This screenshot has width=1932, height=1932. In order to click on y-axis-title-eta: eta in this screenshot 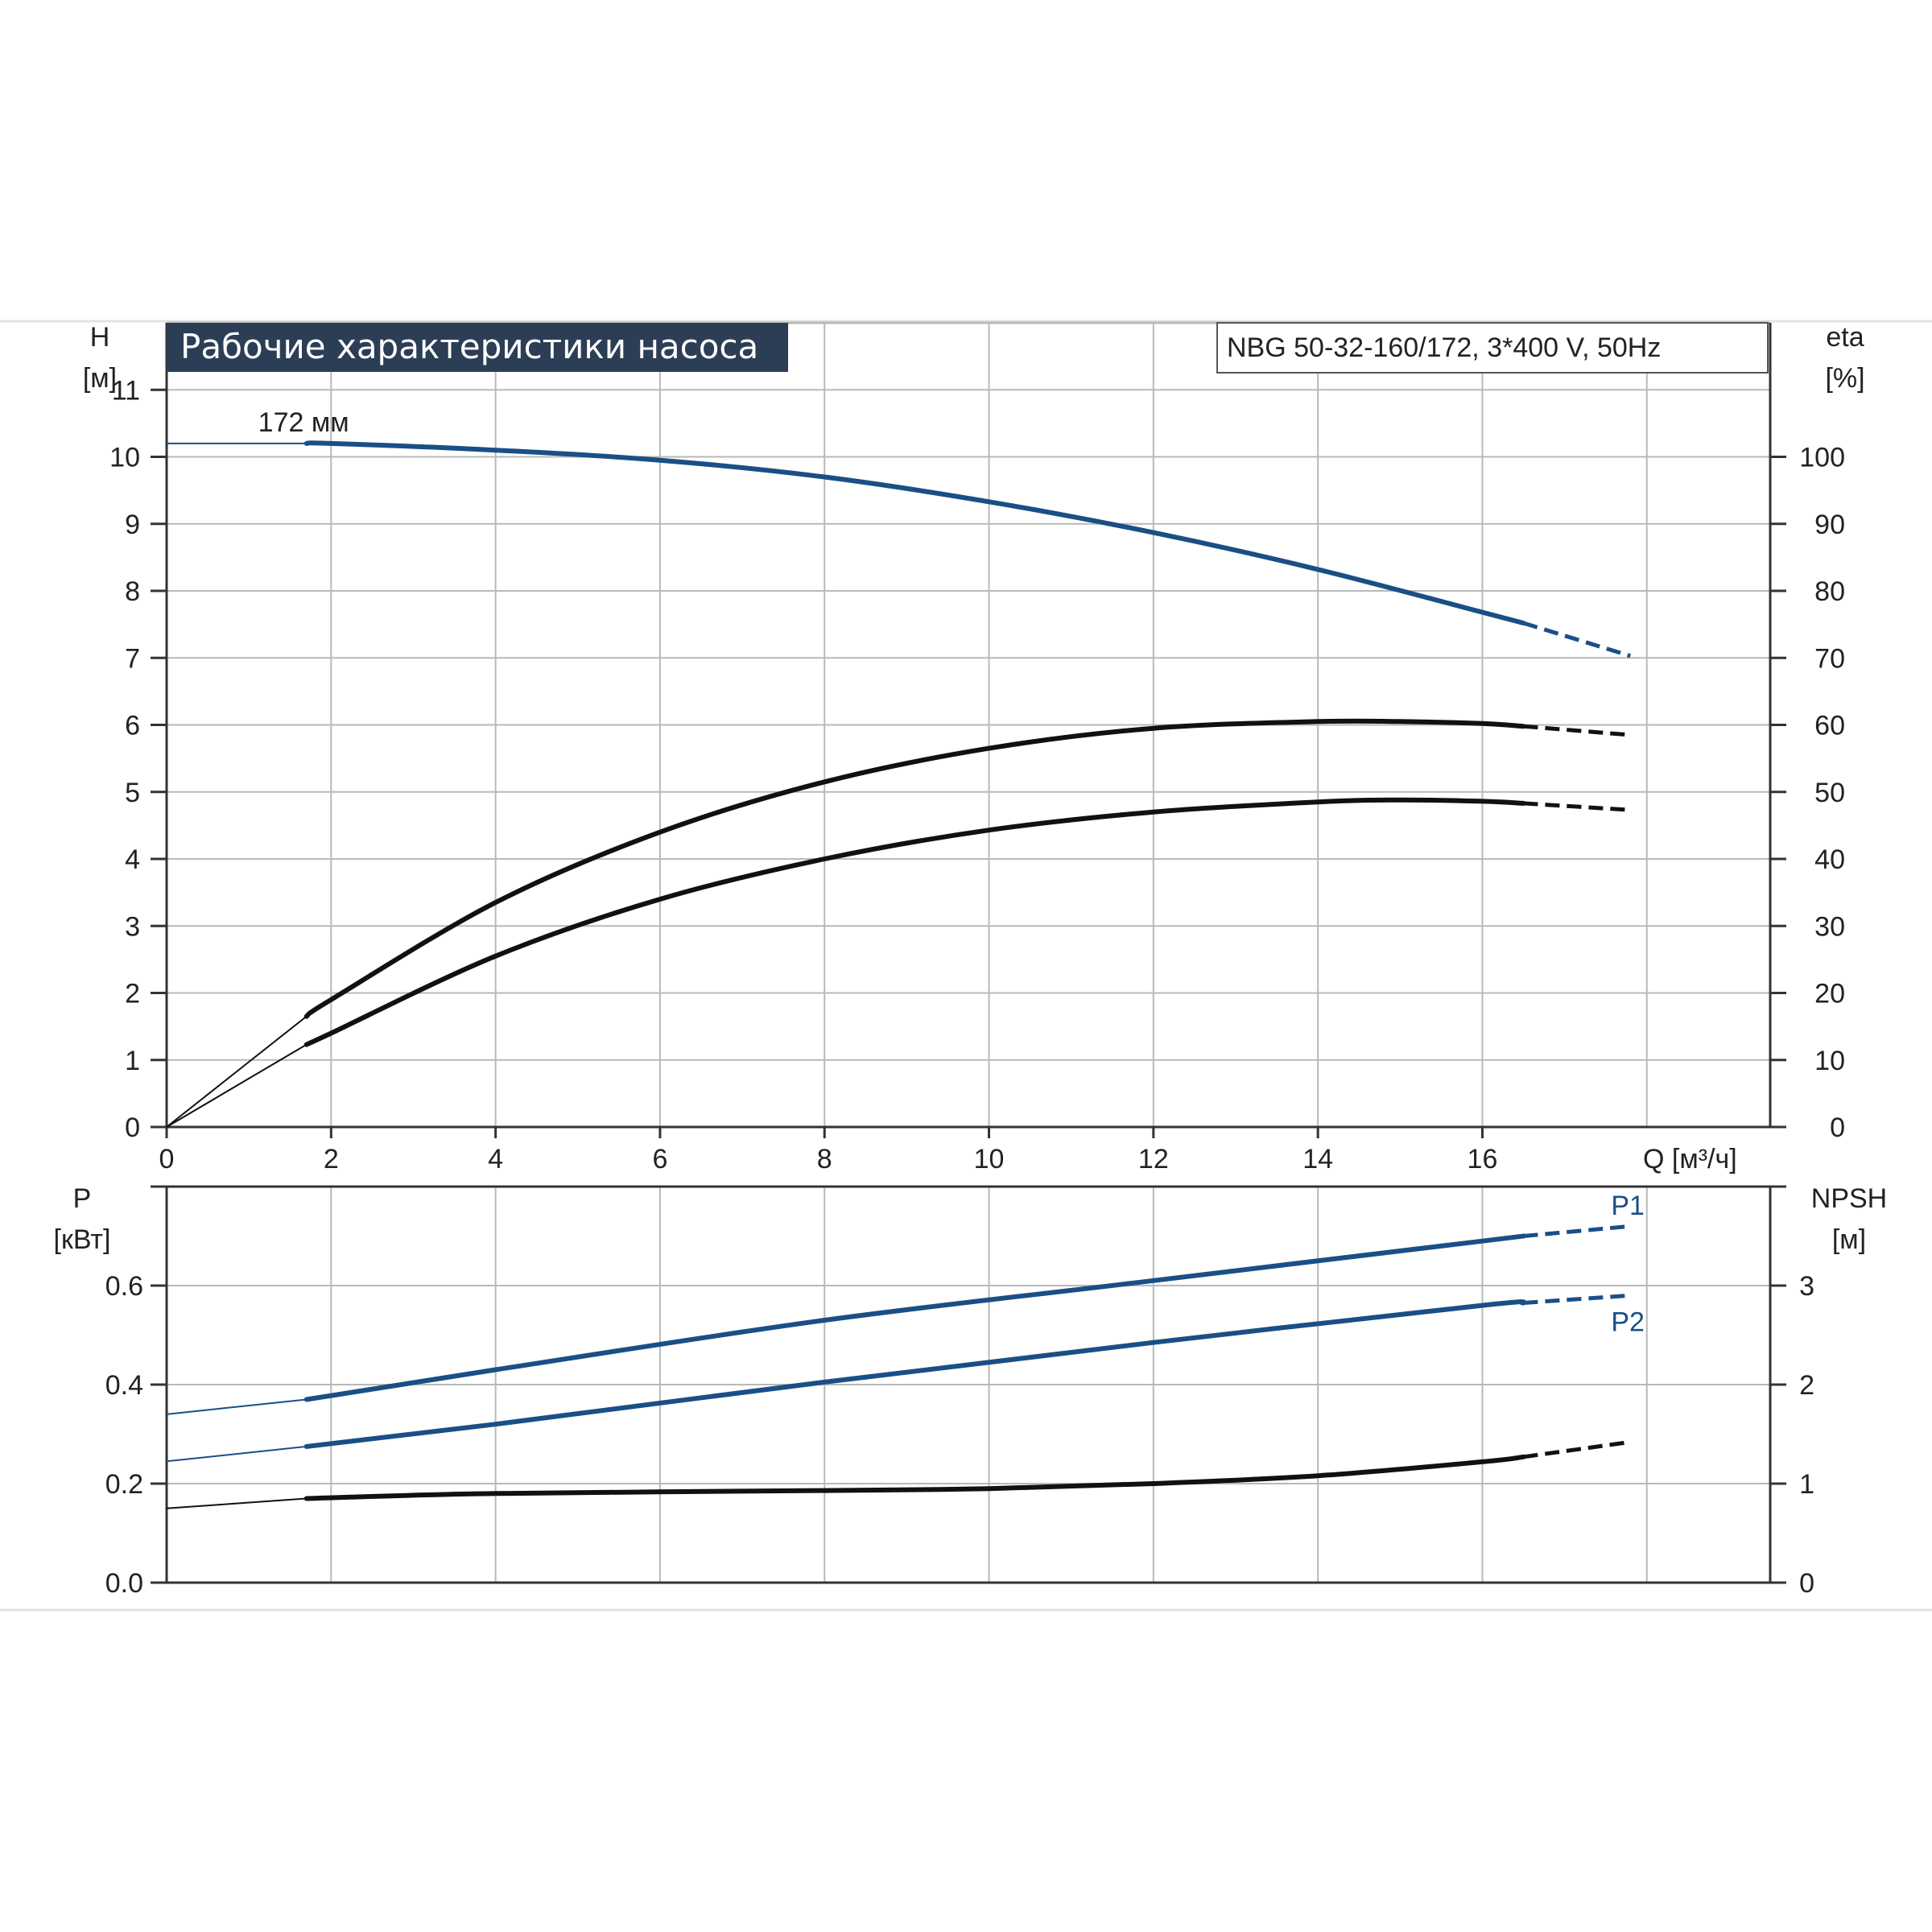, I will do `click(1845, 337)`.